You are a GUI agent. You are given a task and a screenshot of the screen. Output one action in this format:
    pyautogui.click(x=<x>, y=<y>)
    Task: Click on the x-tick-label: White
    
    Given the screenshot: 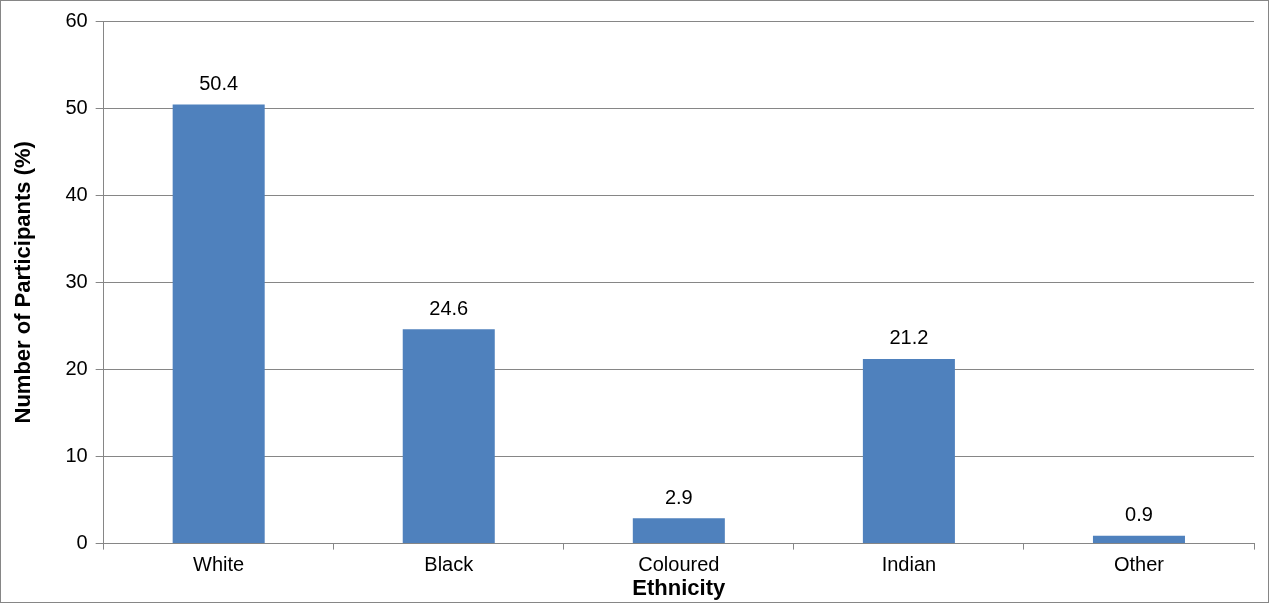 What is the action you would take?
    pyautogui.click(x=219, y=564)
    